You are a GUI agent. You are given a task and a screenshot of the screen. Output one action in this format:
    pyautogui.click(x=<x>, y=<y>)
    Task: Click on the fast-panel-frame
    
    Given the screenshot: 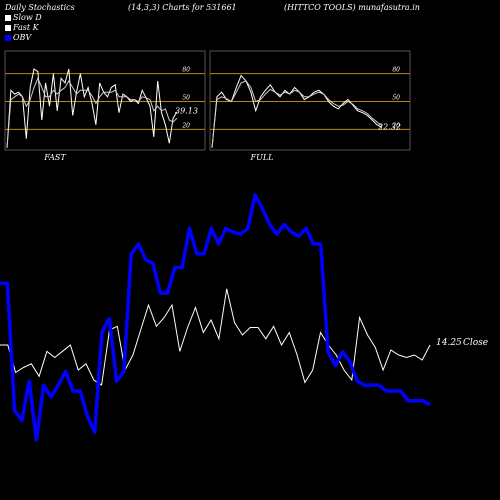 What is the action you would take?
    pyautogui.click(x=105, y=100)
    